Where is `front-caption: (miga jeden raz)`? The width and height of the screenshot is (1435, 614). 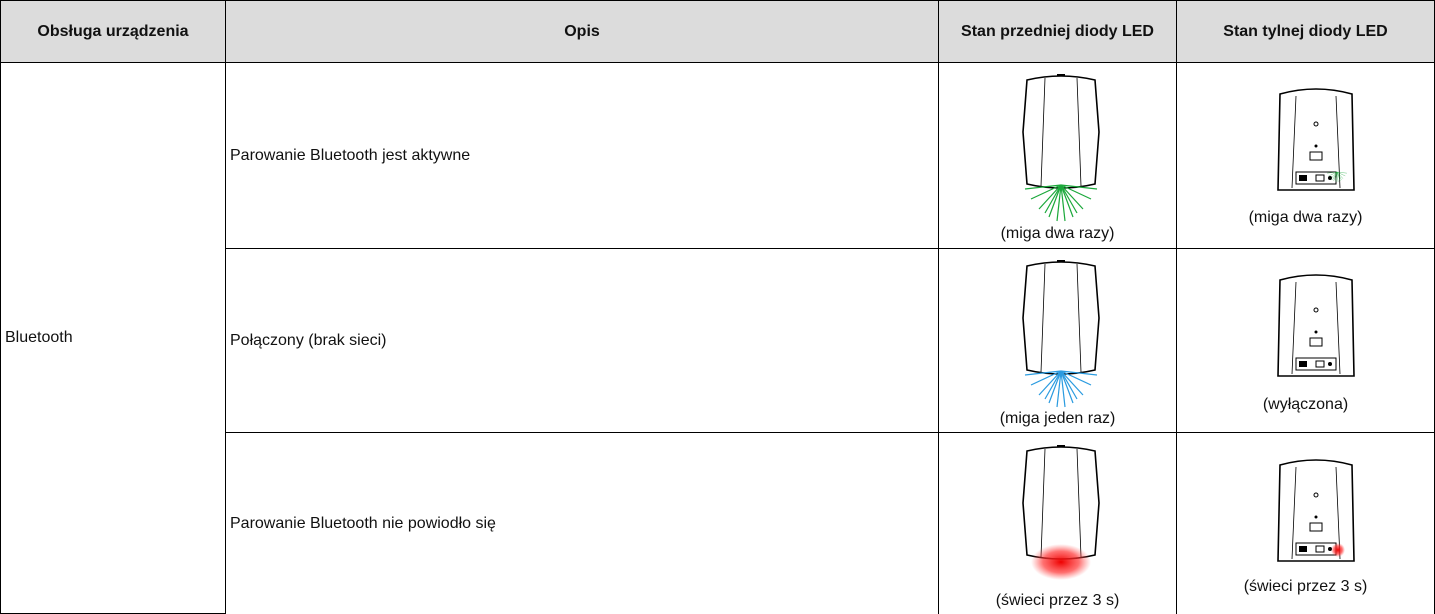 front-caption: (miga jeden raz) is located at coordinates (1057, 418).